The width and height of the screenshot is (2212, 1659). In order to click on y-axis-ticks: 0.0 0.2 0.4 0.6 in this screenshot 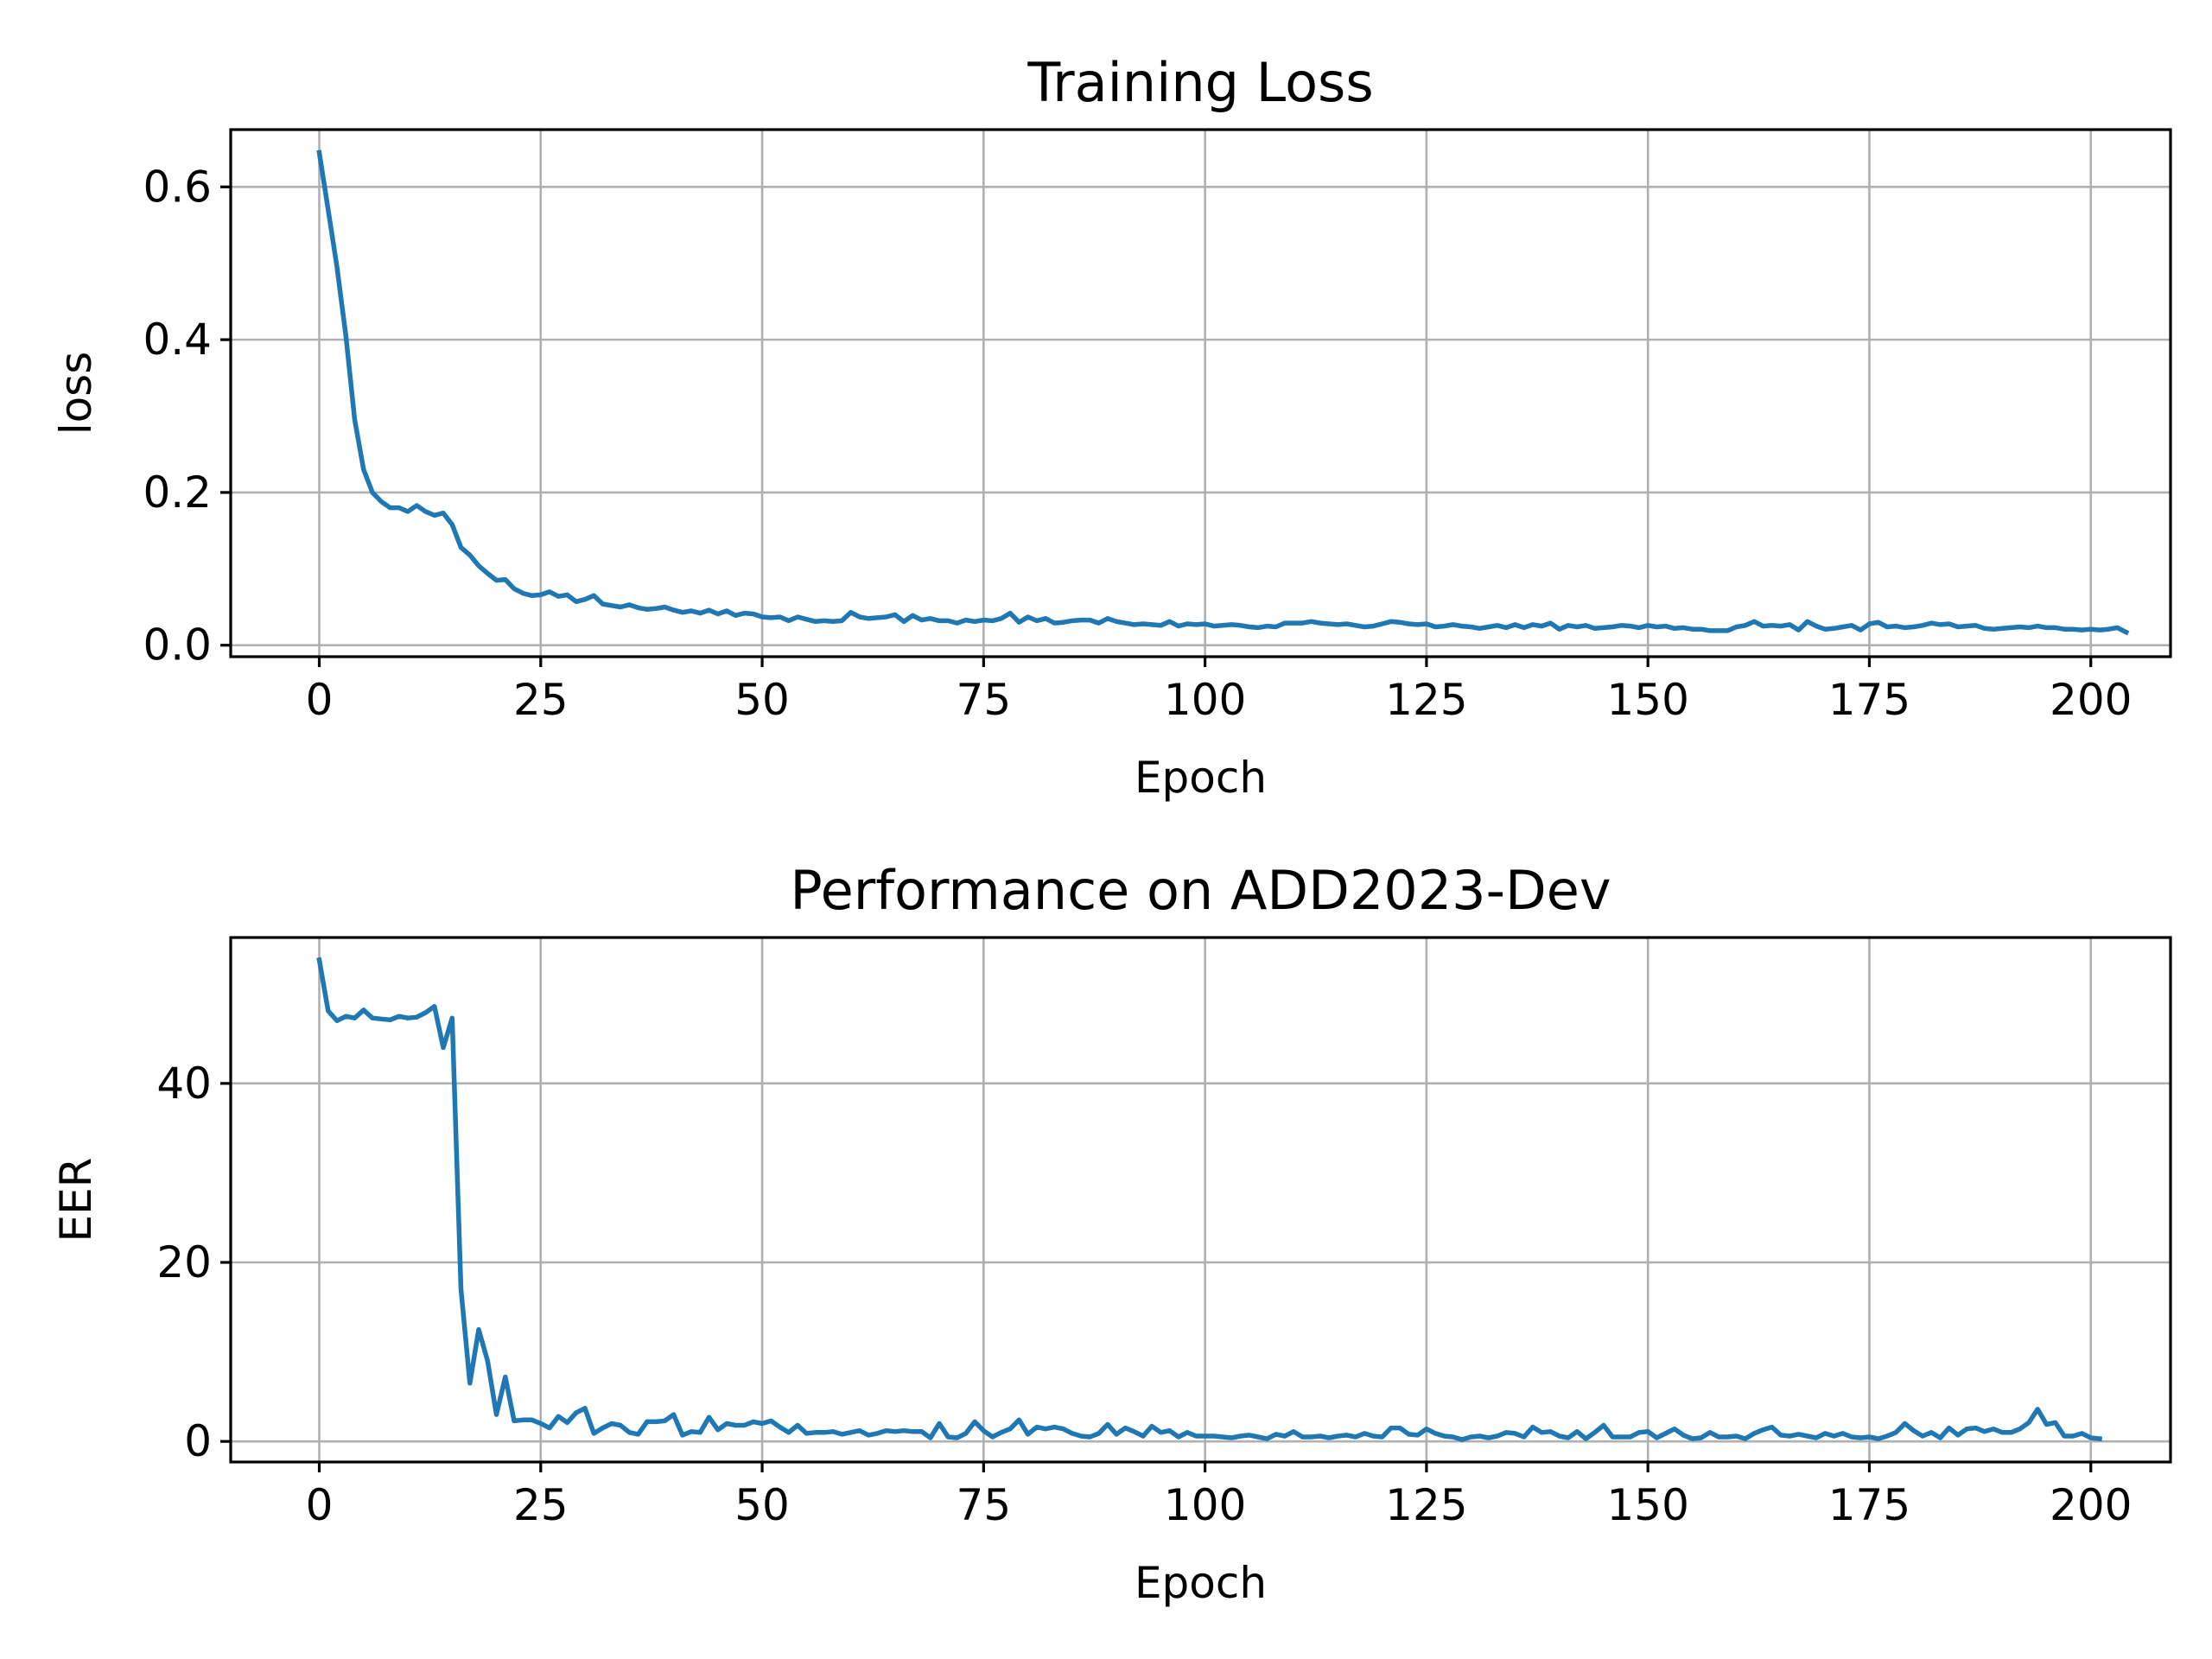, I will do `click(187, 416)`.